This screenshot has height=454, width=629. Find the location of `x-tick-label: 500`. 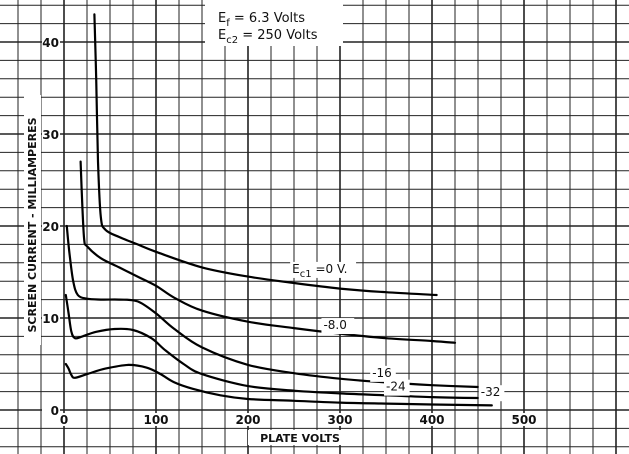

x-tick-label: 500 is located at coordinates (523, 420).